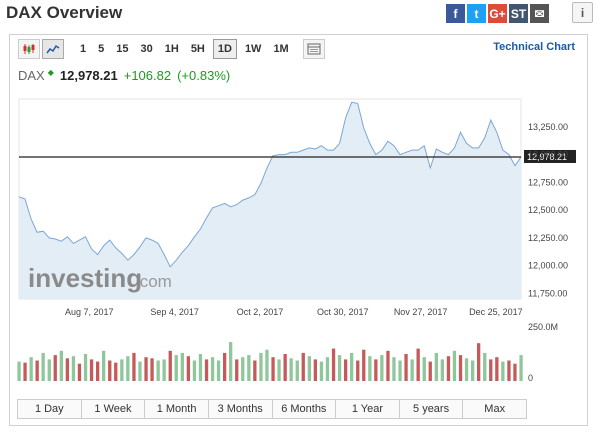  I want to click on quote-change-percent: (+0.83%), so click(204, 75).